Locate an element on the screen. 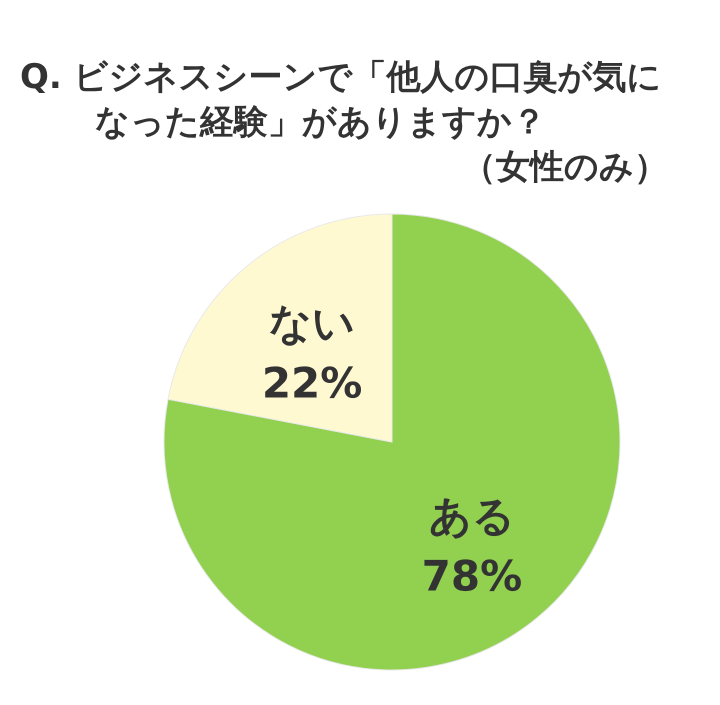 The image size is (720, 705). chart-title: Q. ビジネスシーンで「他人の口臭が気になった経験」がありますか？ is located at coordinates (341, 99).